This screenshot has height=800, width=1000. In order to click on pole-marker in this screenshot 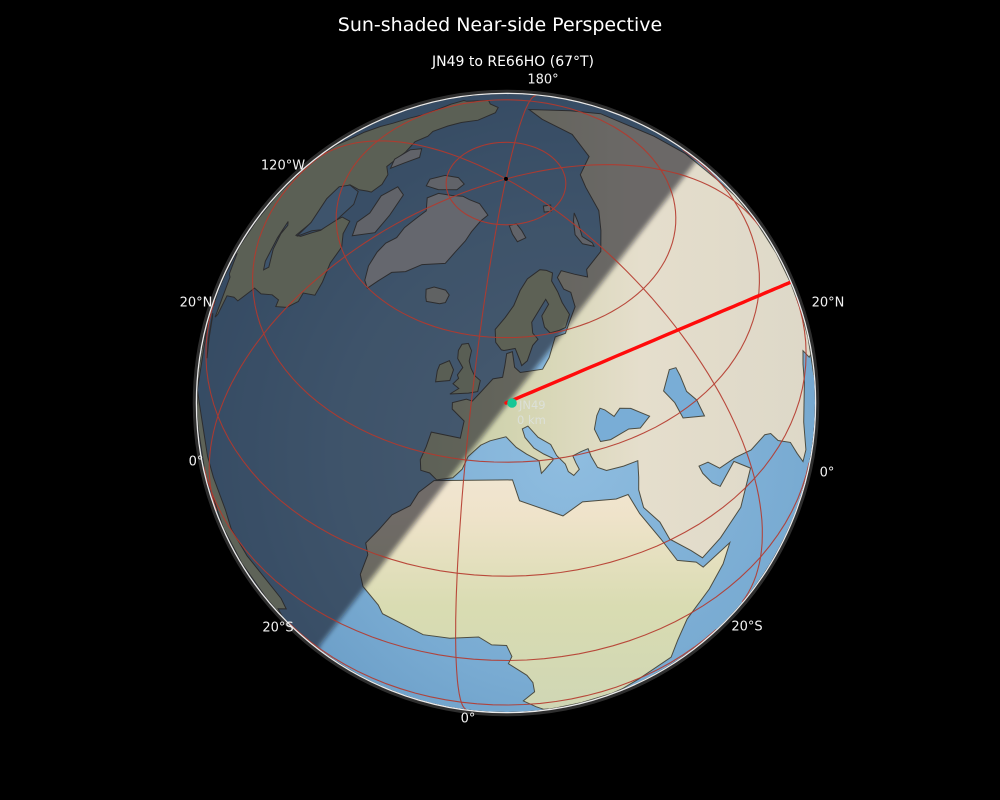, I will do `click(506, 178)`.